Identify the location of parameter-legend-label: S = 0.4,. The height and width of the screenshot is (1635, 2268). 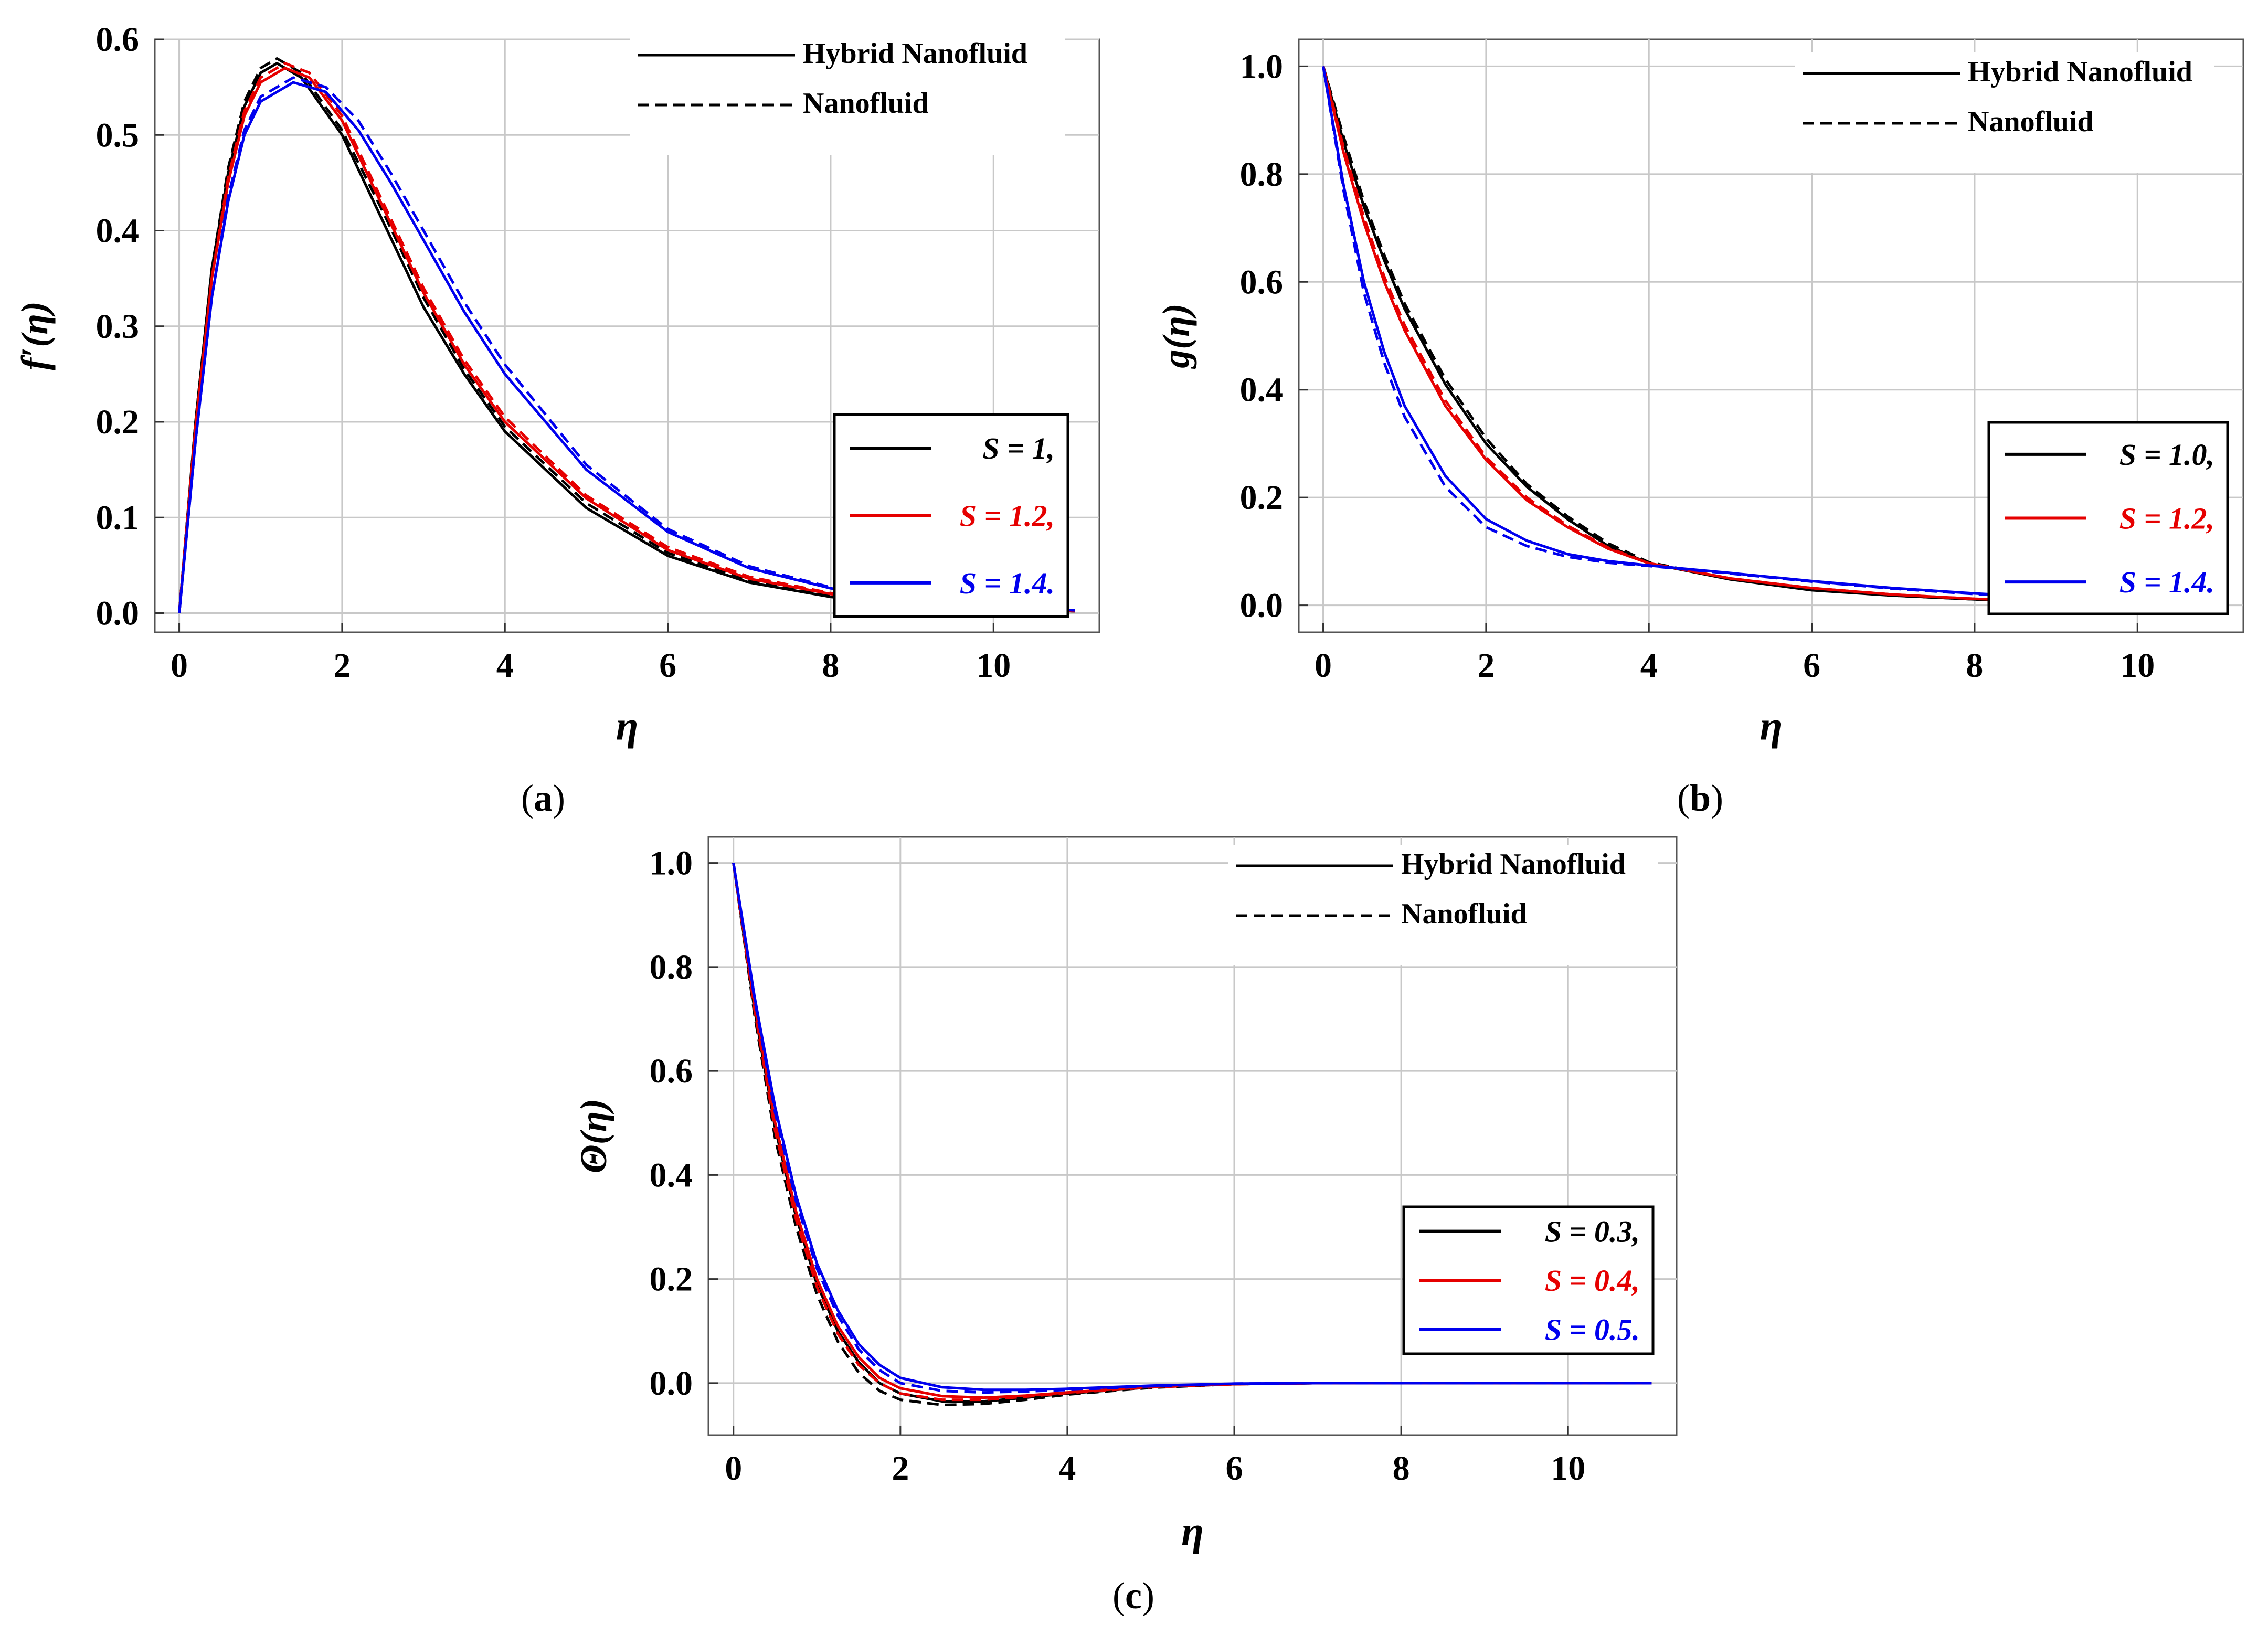
(1593, 1281).